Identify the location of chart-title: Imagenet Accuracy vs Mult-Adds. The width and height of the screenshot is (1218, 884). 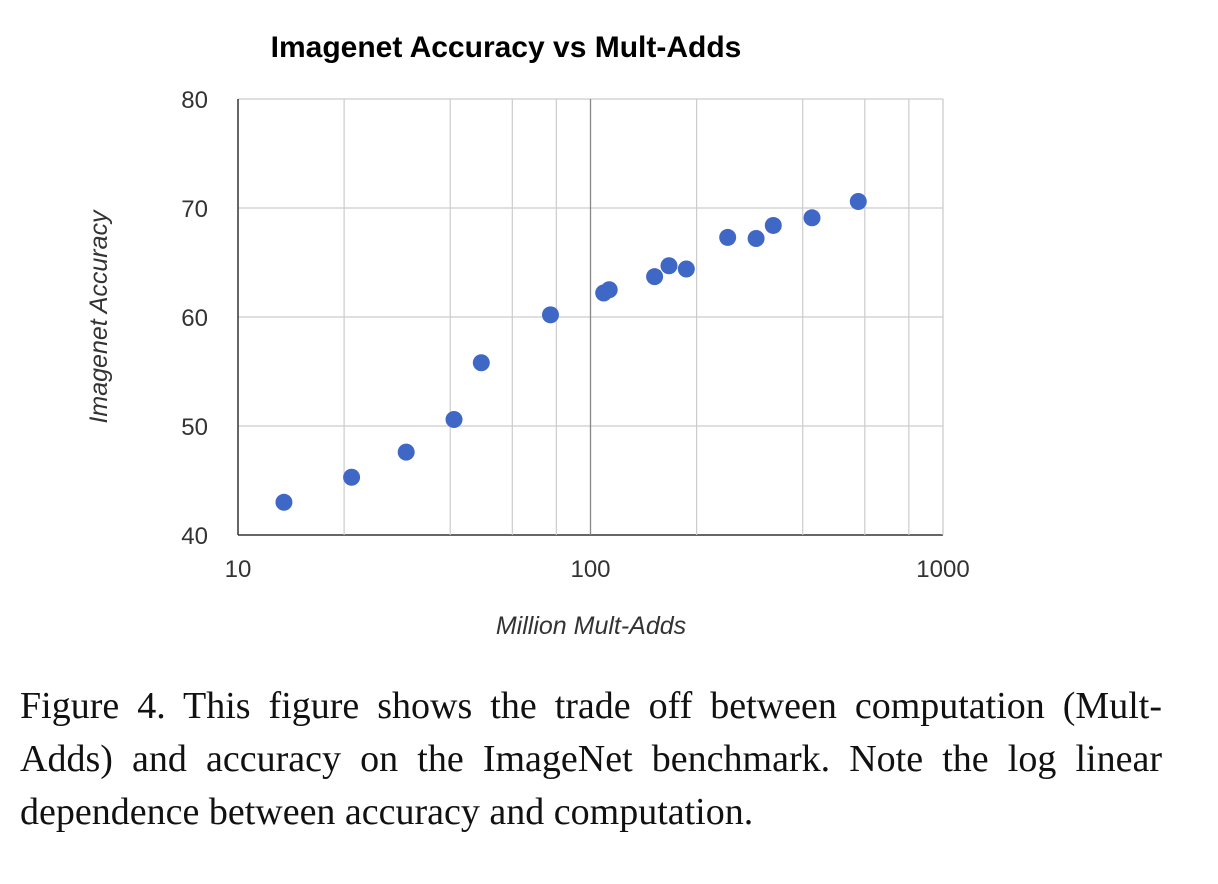
(506, 47).